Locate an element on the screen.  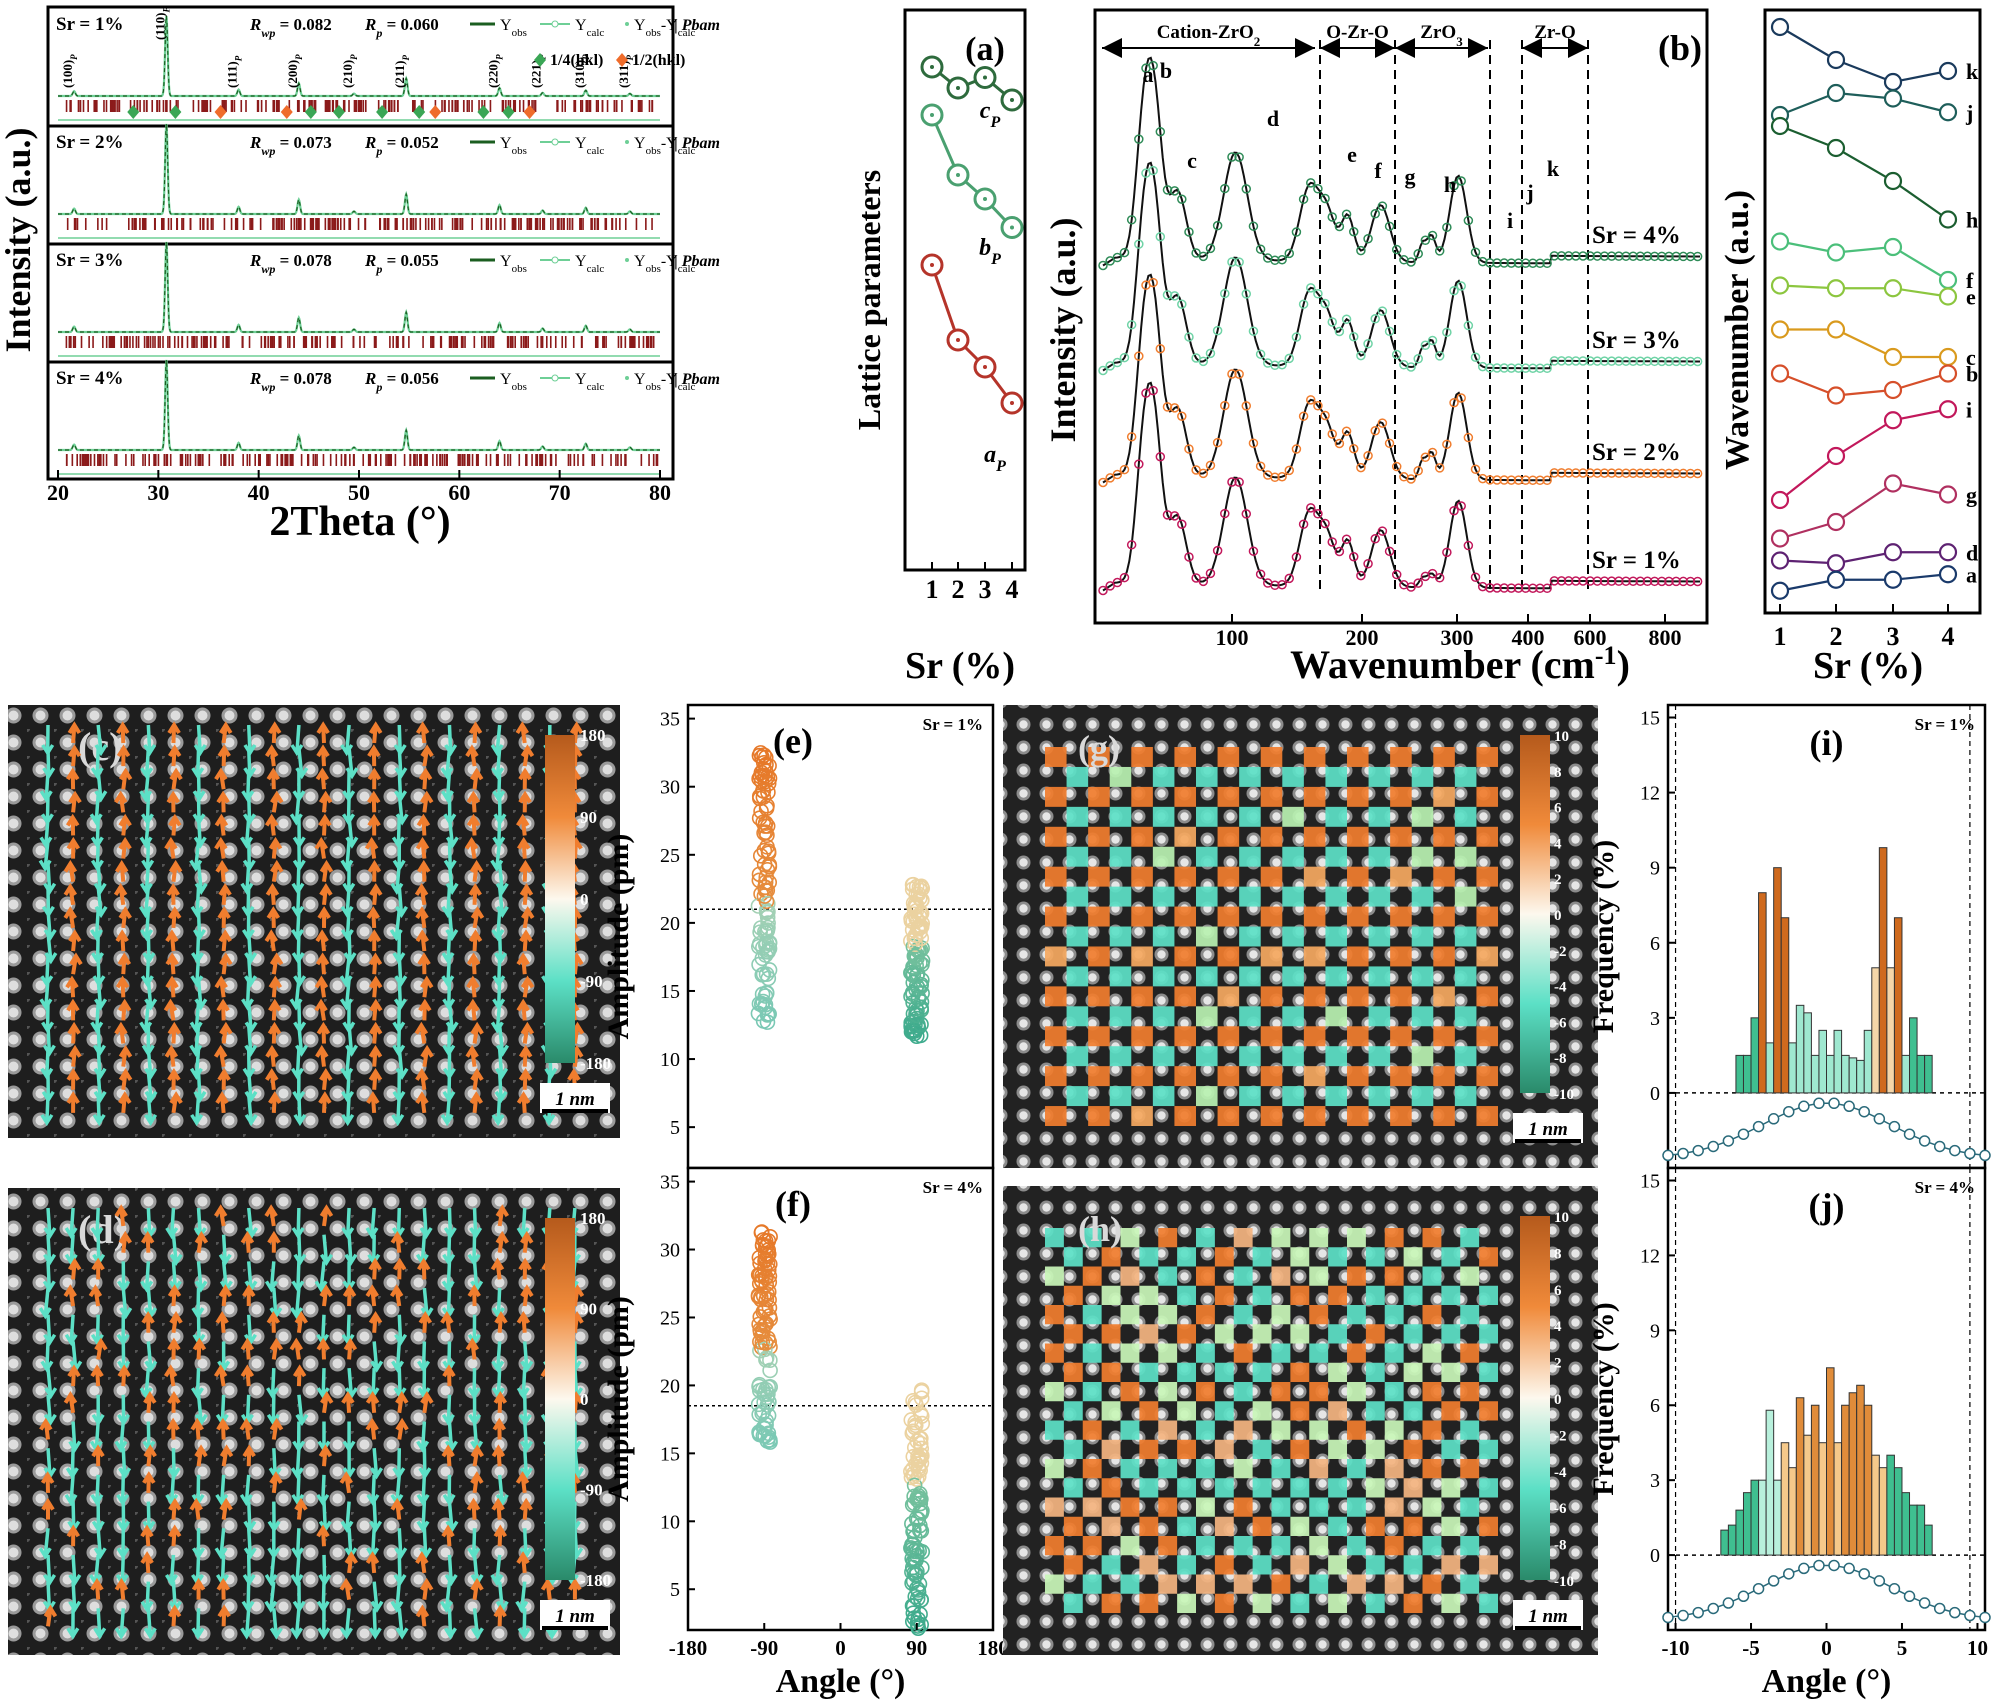
wavenumber-mode-label: g is located at coordinates (1971, 495).